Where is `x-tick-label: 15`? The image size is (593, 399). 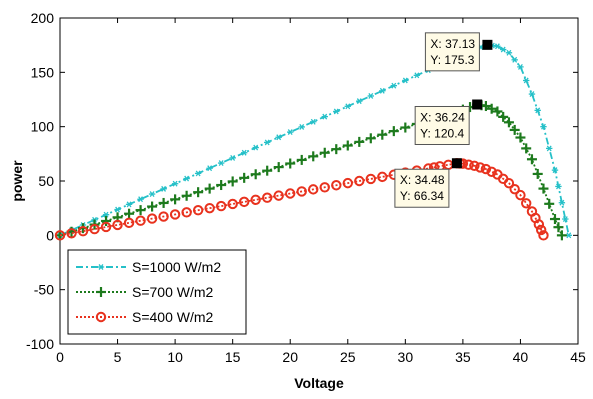
x-tick-label: 15 is located at coordinates (233, 357).